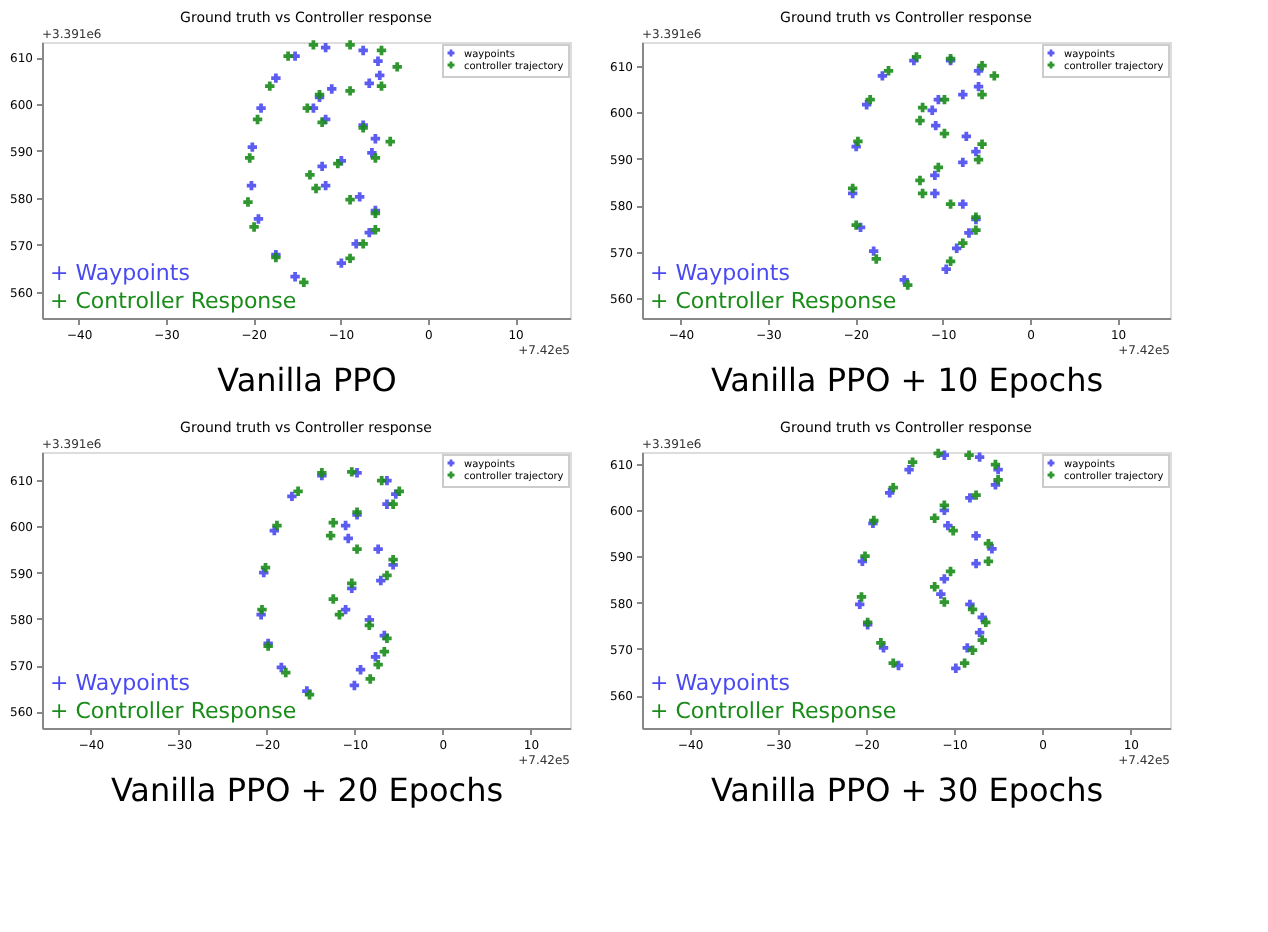 This screenshot has width=1268, height=932. What do you see at coordinates (907, 790) in the screenshot?
I see `x-axis-title: Vanilla PPO + 30 Epochs` at bounding box center [907, 790].